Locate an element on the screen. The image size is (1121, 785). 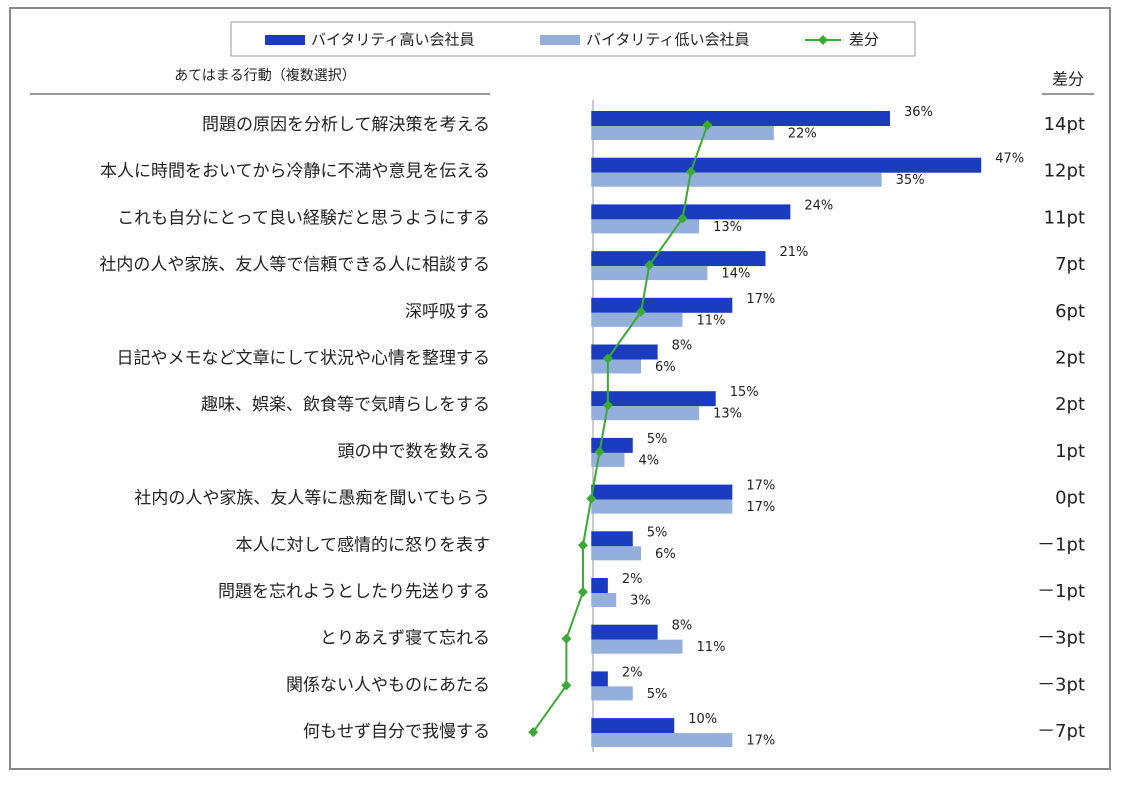
legend-label: バイタリティ高い会社員 is located at coordinates (393, 40).